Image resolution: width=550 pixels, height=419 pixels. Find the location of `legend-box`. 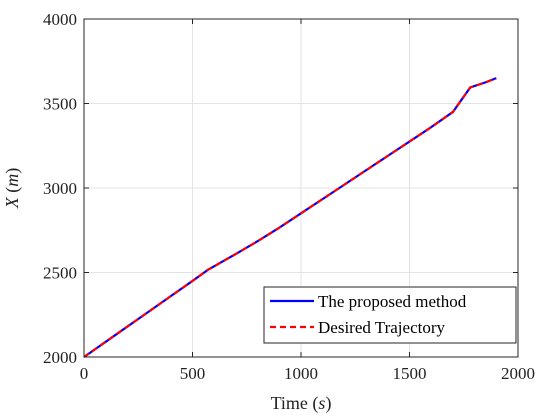

legend-box is located at coordinates (390, 315).